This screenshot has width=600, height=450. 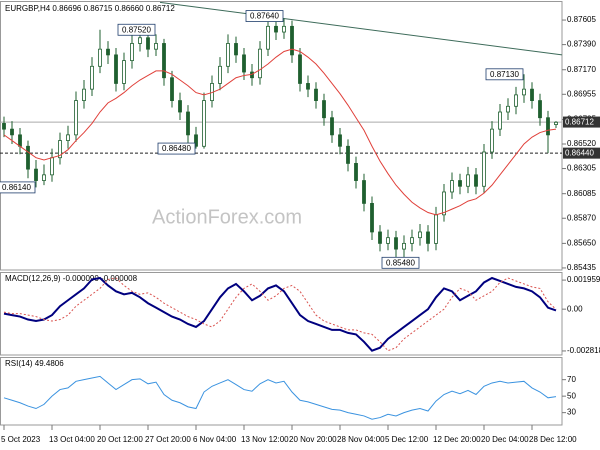 What do you see at coordinates (583, 279) in the screenshot?
I see `y-tick-label: 0.001959` at bounding box center [583, 279].